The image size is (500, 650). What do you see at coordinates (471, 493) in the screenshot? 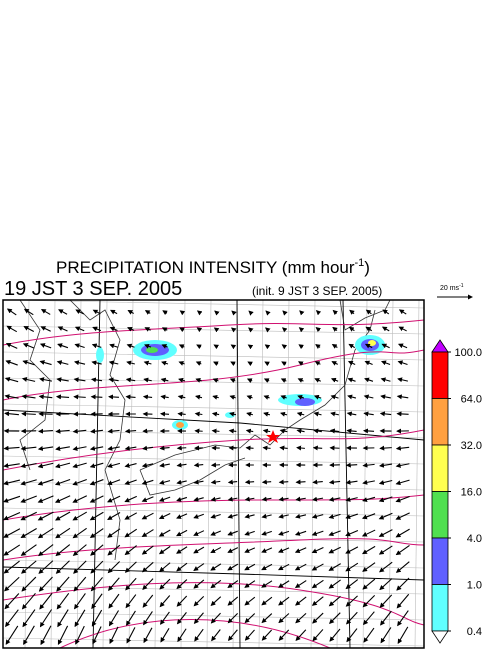
I see `colorbar-label: 16.0` at bounding box center [471, 493].